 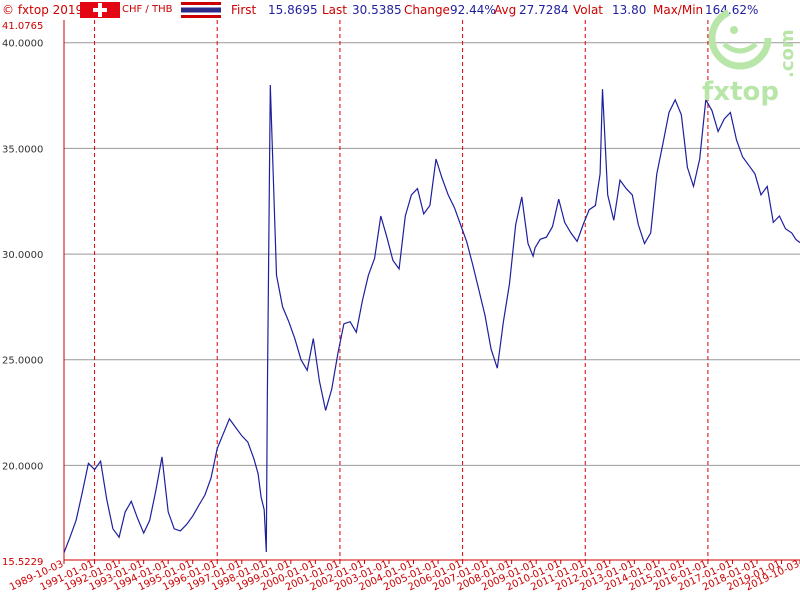 I want to click on switzerland-flag-icon, so click(x=100, y=10).